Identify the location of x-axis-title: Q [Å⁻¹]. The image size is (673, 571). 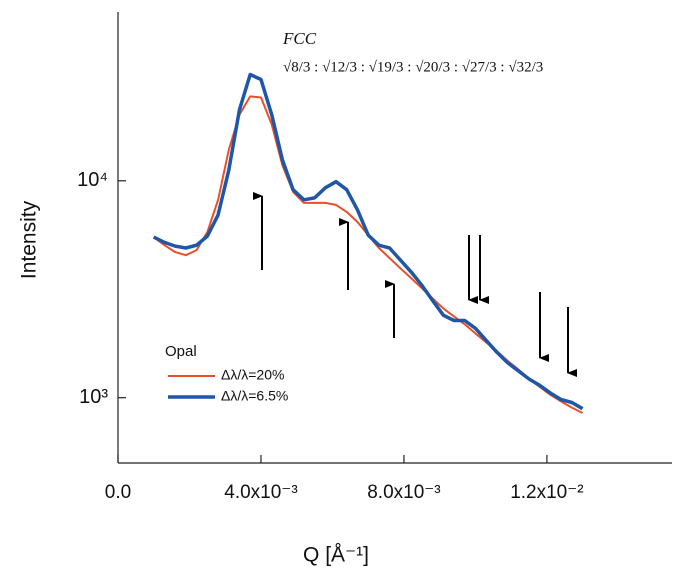
(336, 555).